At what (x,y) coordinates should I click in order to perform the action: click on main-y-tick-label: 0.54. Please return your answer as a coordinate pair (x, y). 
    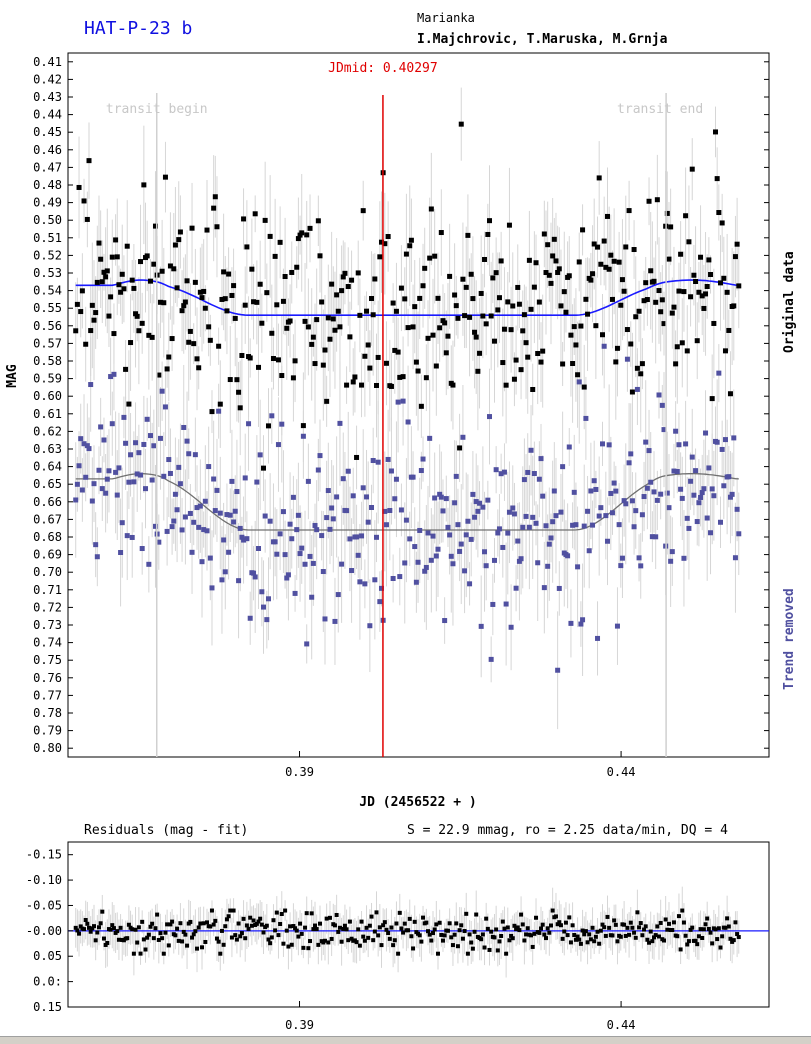
    Looking at the image, I should click on (47, 291).